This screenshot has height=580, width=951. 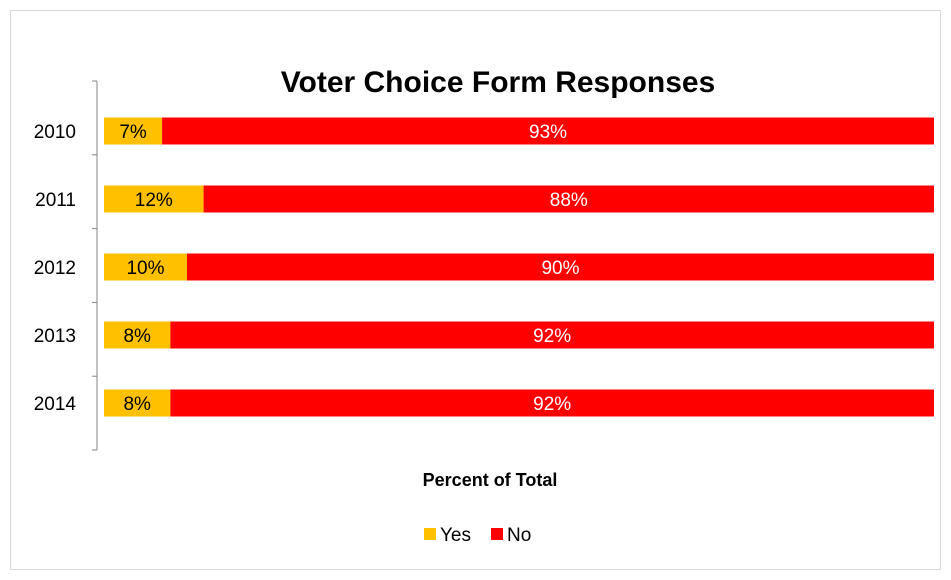 What do you see at coordinates (497, 534) in the screenshot?
I see `legend-swatch-no` at bounding box center [497, 534].